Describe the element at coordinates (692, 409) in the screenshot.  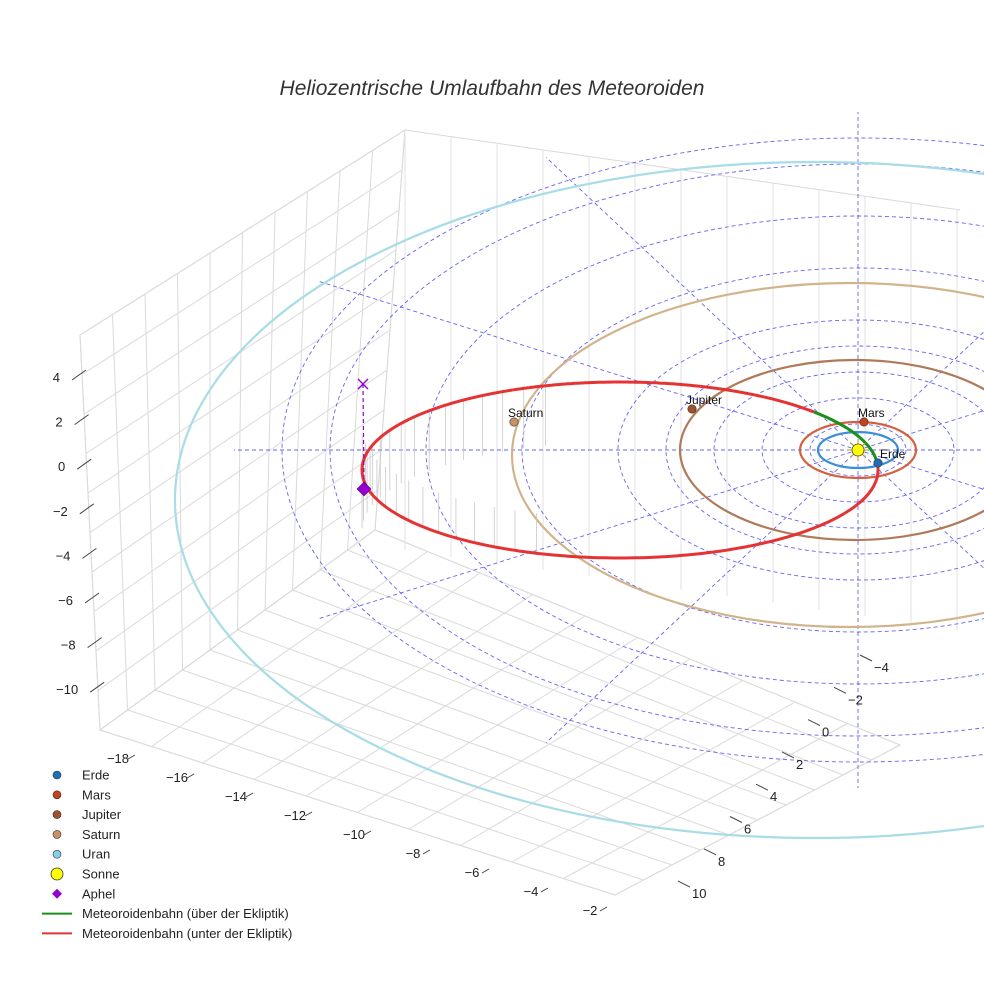
I see `planet-jupiter` at that location.